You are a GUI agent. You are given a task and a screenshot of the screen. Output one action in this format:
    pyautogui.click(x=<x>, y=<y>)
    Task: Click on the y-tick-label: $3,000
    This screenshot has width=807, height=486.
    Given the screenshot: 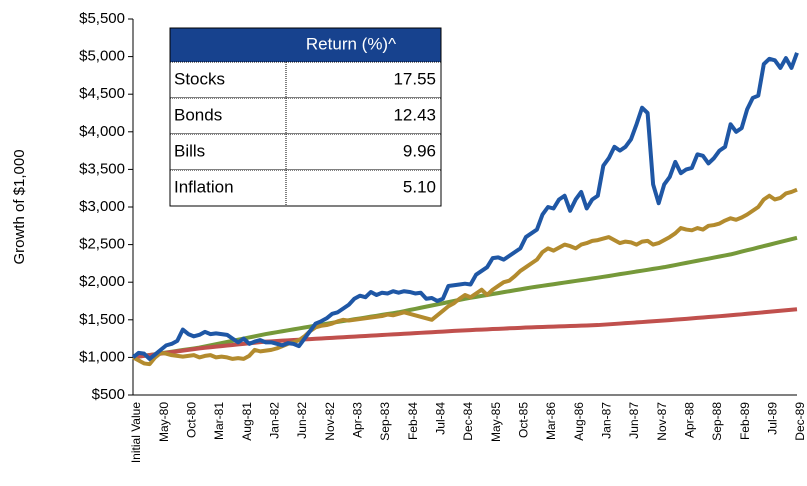 What is the action you would take?
    pyautogui.click(x=102, y=206)
    